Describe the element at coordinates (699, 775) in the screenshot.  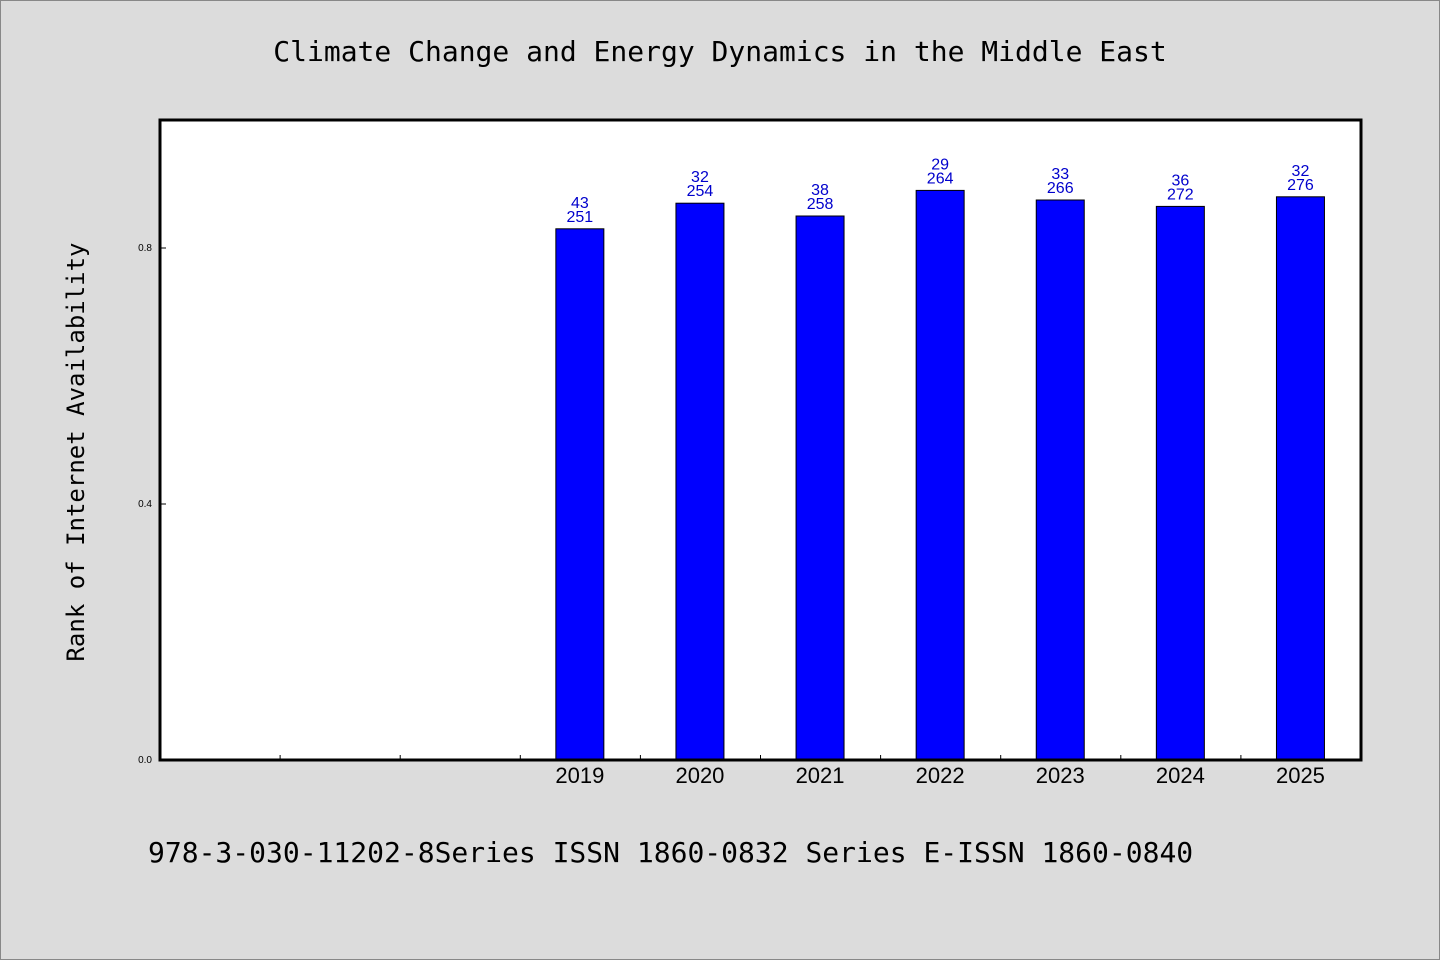
I see `x-tick-label: 2020` at that location.